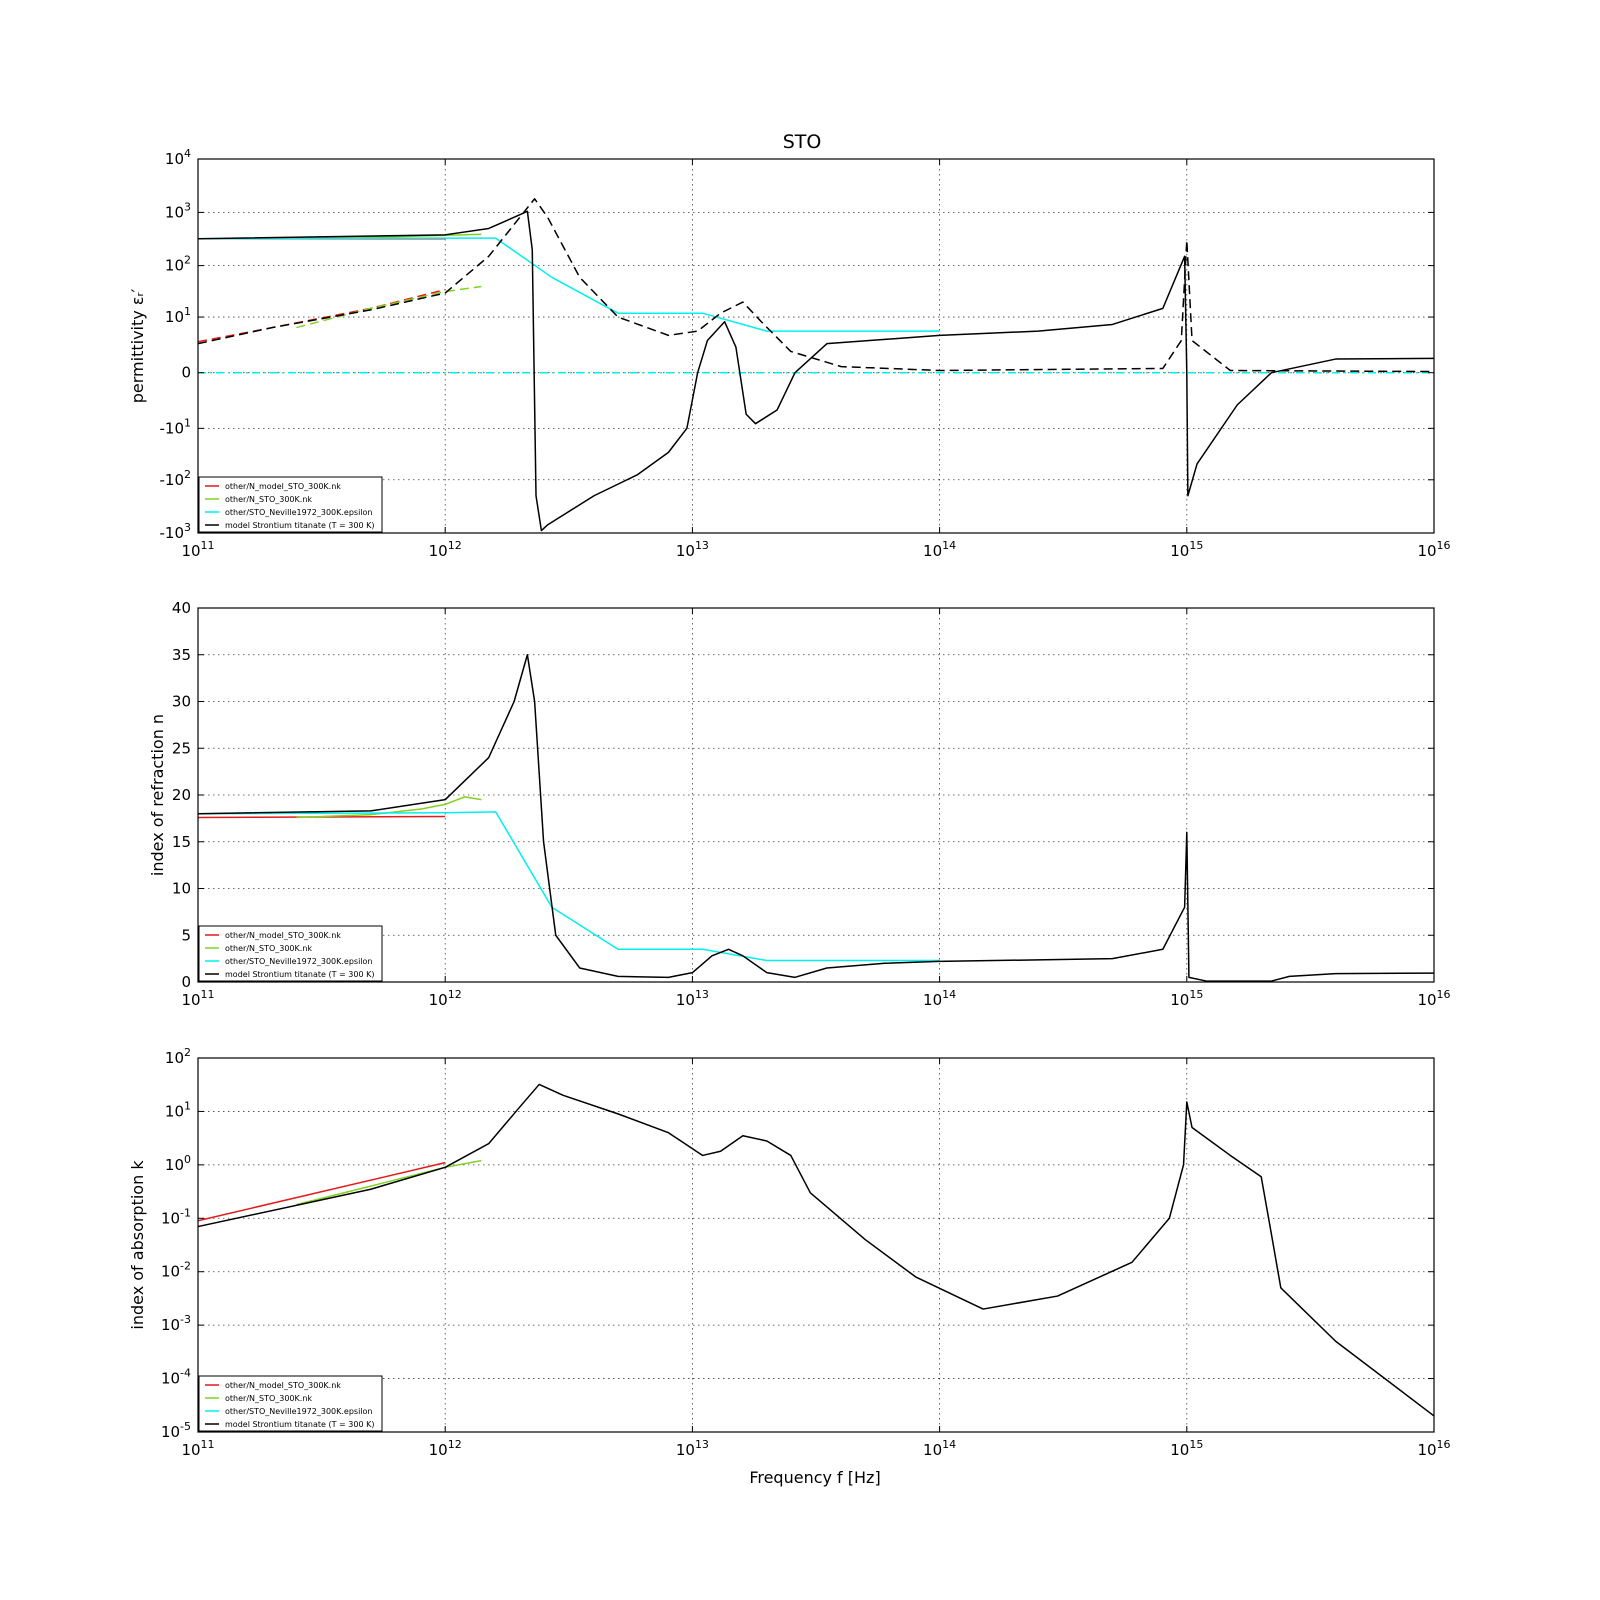  What do you see at coordinates (176, 426) in the screenshot?
I see `y-tick-label: -101` at bounding box center [176, 426].